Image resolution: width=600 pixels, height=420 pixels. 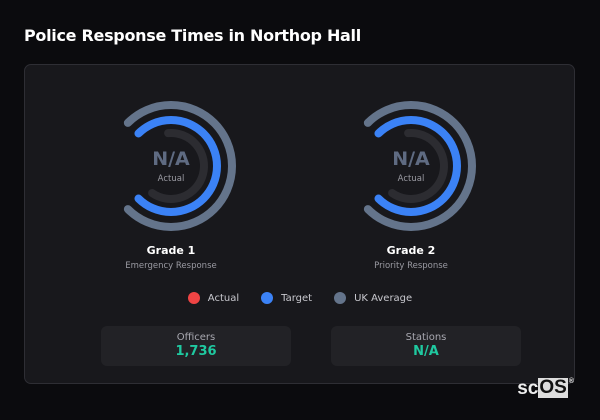 I want to click on legend-item-actual: Actual, so click(x=213, y=298).